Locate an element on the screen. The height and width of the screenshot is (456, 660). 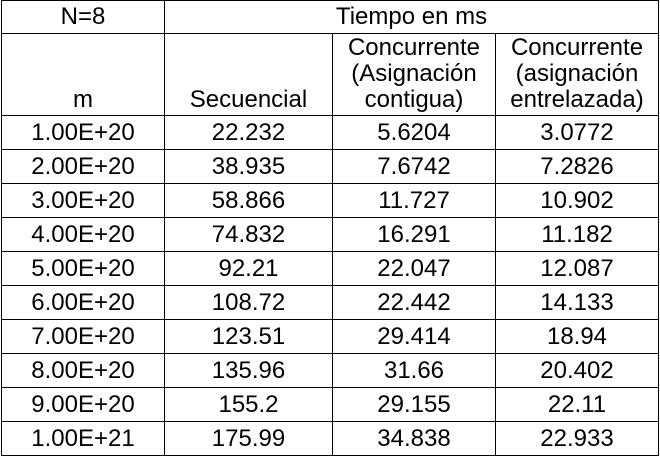
table-row: 4.00E+20 74.832 16.291 11.182 is located at coordinates (330, 234).